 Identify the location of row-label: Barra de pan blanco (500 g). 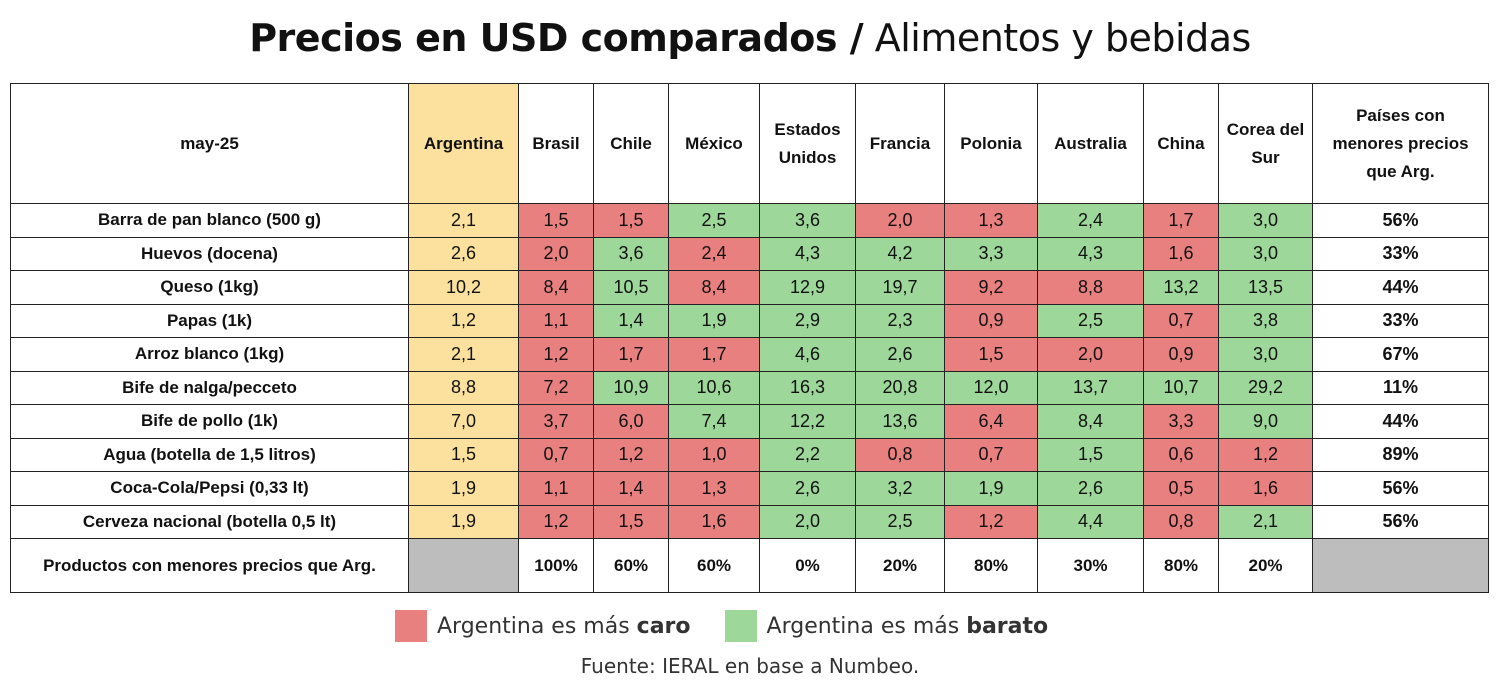
(209, 220).